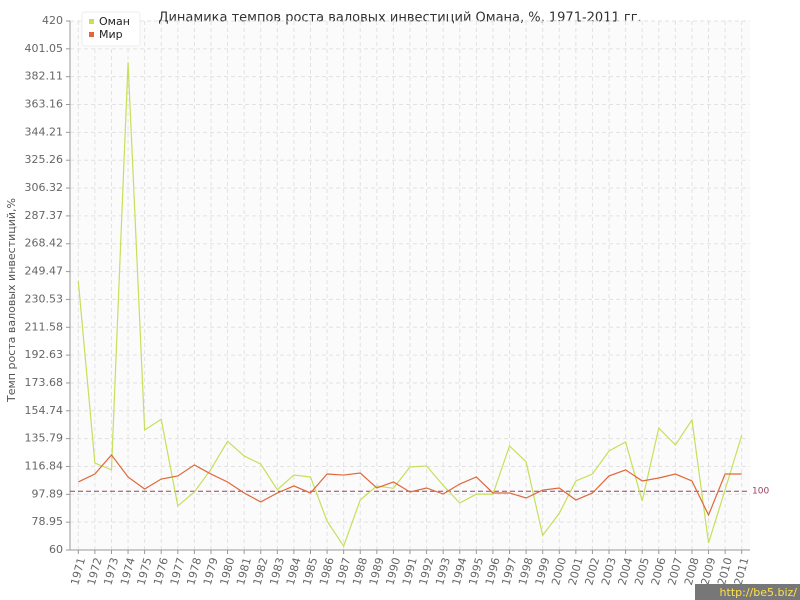  I want to click on y-tick-label: 173.68, so click(44, 382).